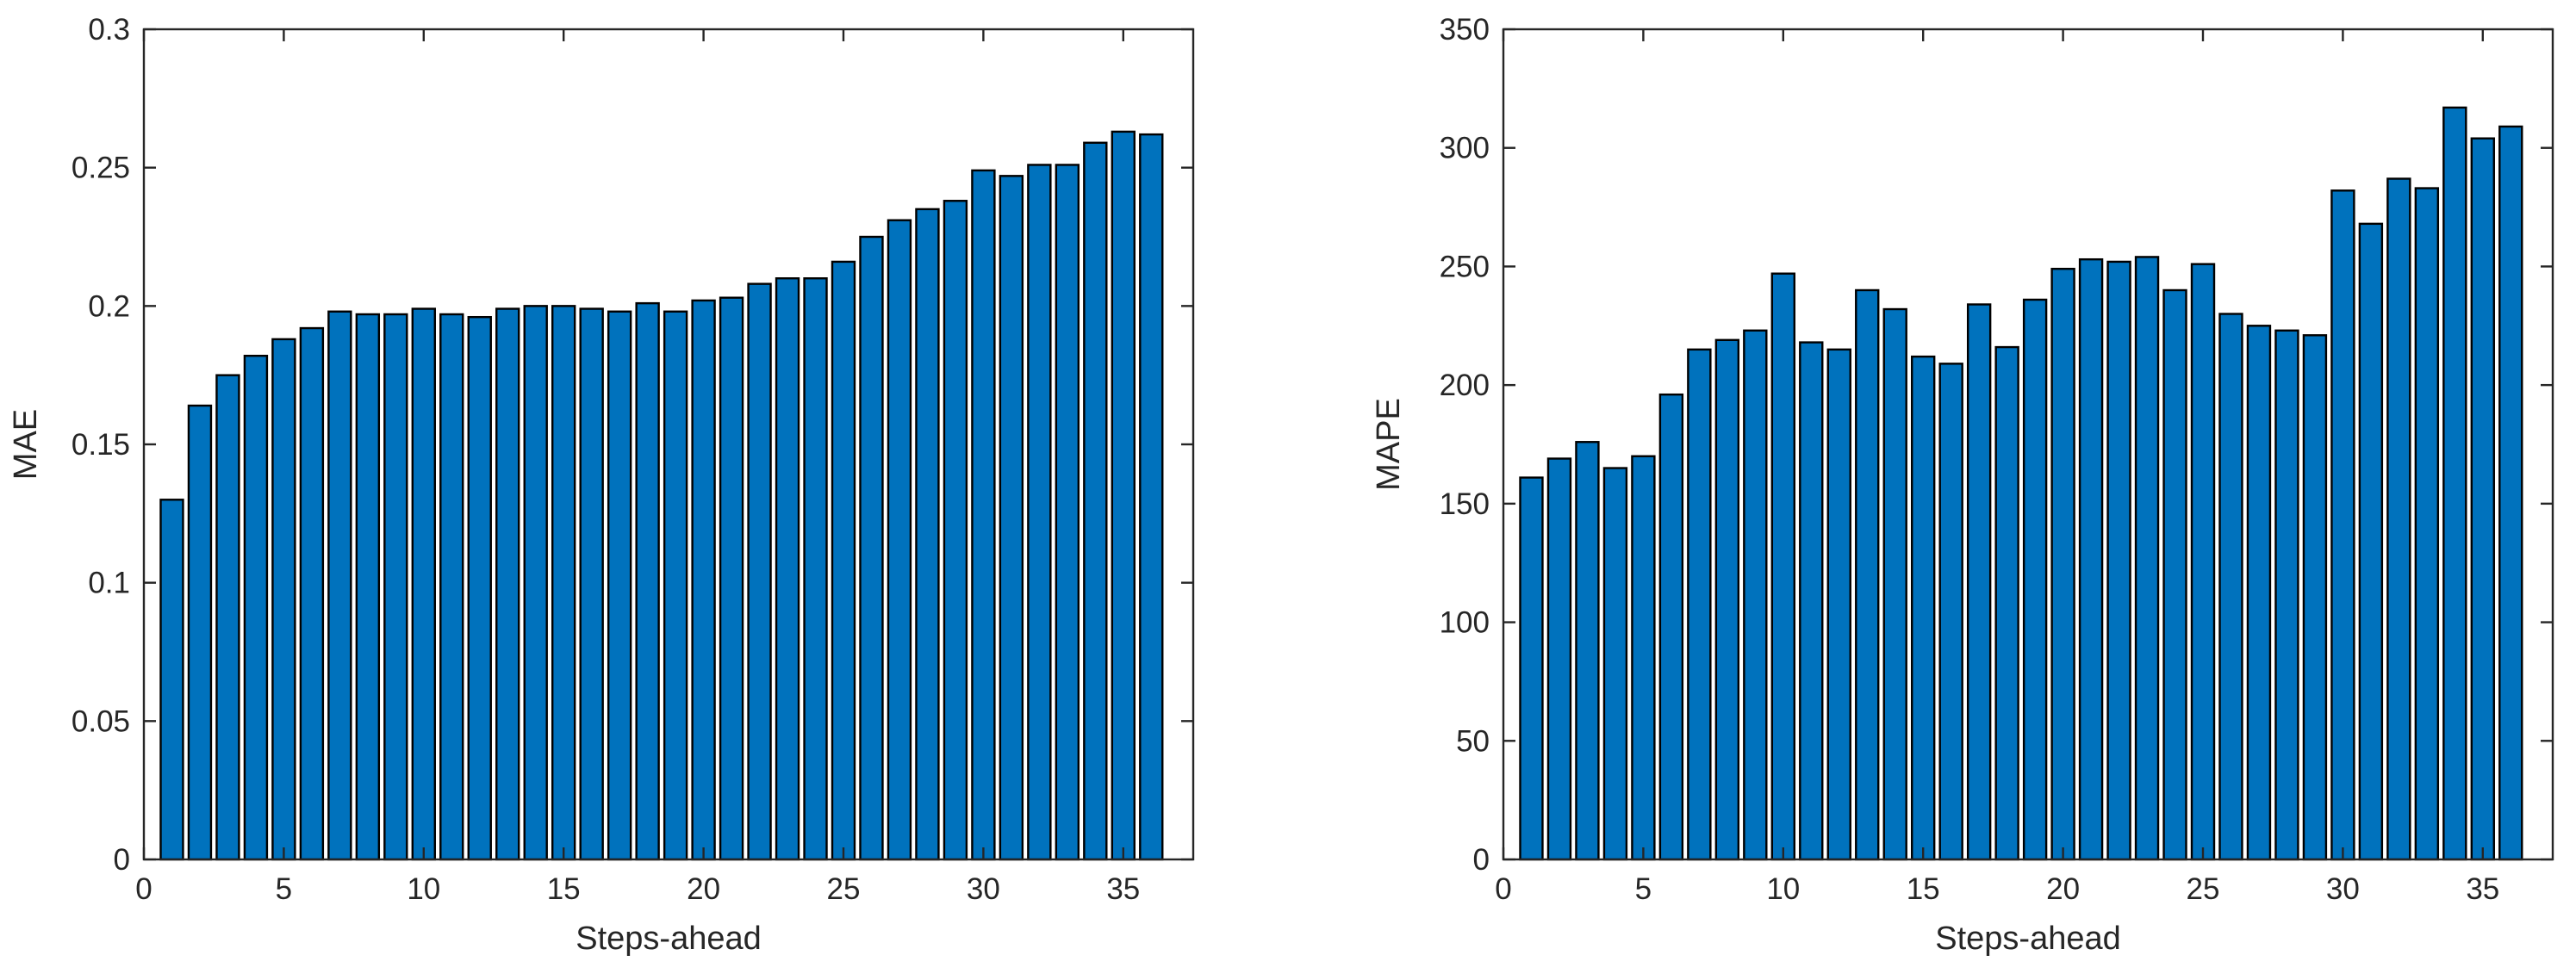  What do you see at coordinates (1389, 444) in the screenshot?
I see `mape-y-axis-label: MAPE` at bounding box center [1389, 444].